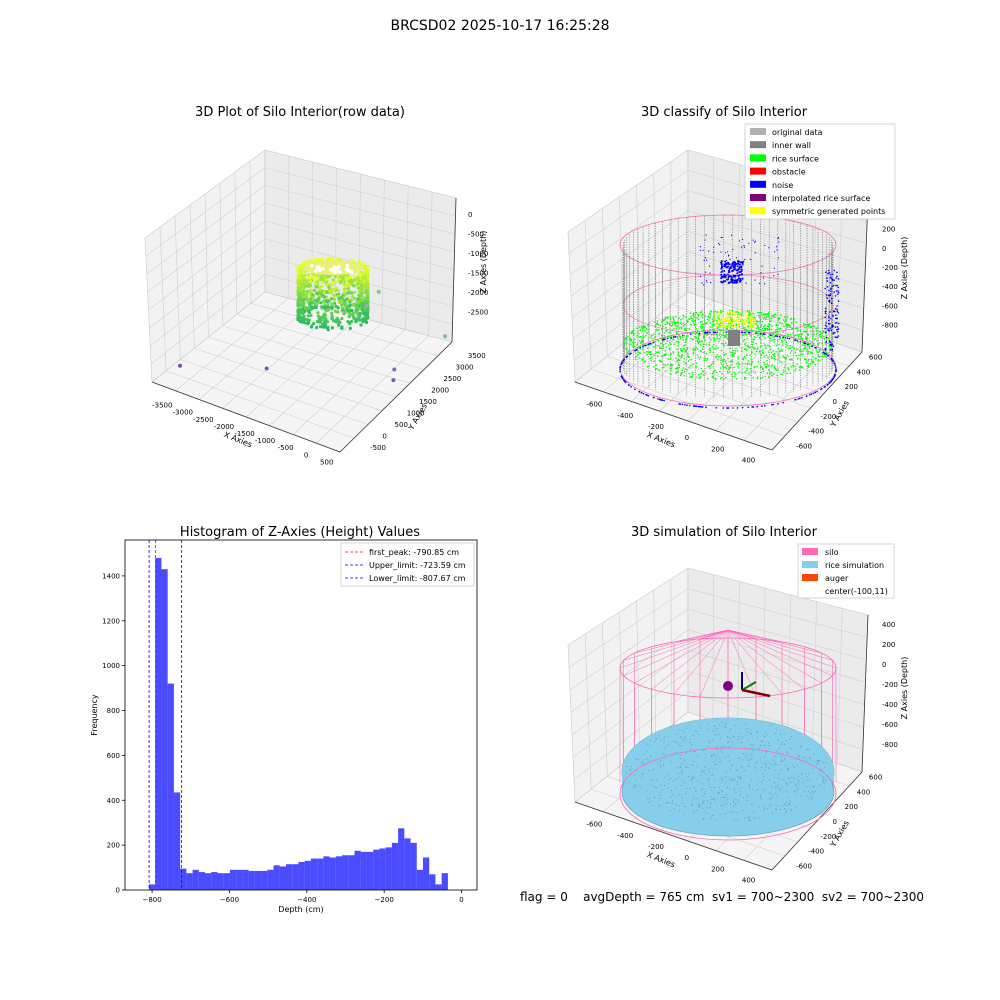 This screenshot has width=1000, height=1000. I want to click on y-tick-label: 400, so click(113, 801).